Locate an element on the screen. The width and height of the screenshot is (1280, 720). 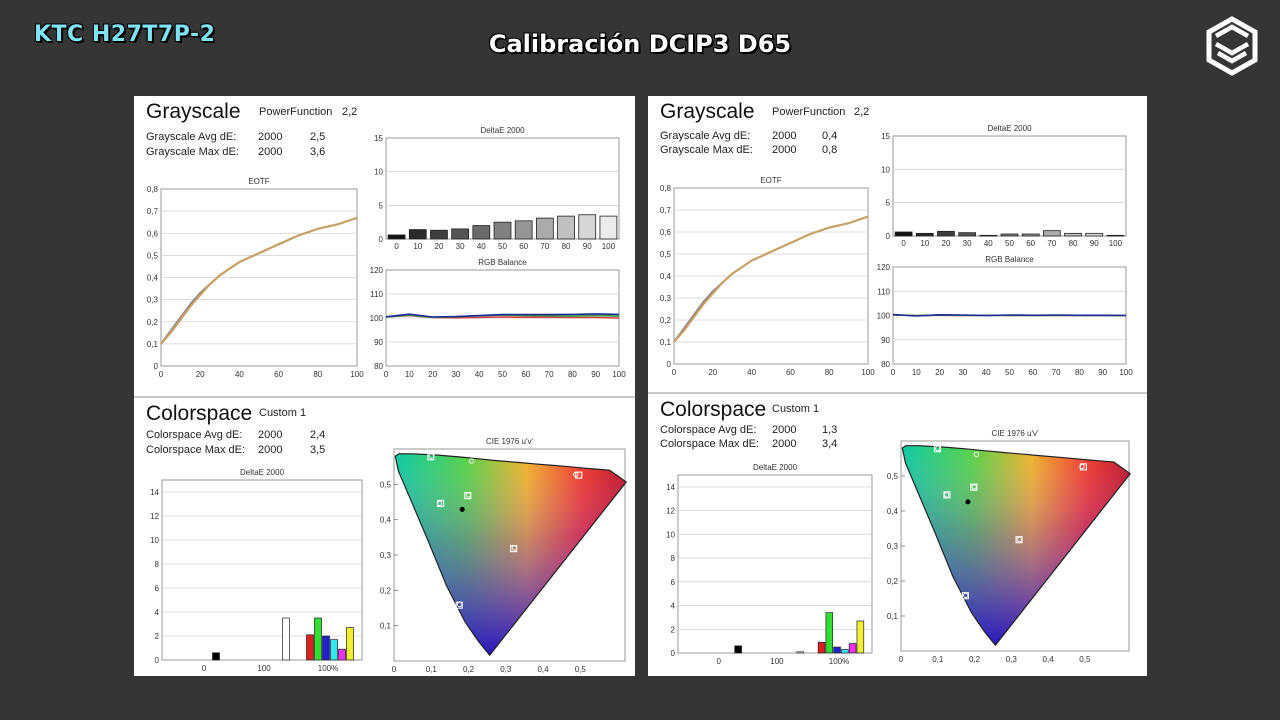
x-tick-label: 70 is located at coordinates (1051, 243).